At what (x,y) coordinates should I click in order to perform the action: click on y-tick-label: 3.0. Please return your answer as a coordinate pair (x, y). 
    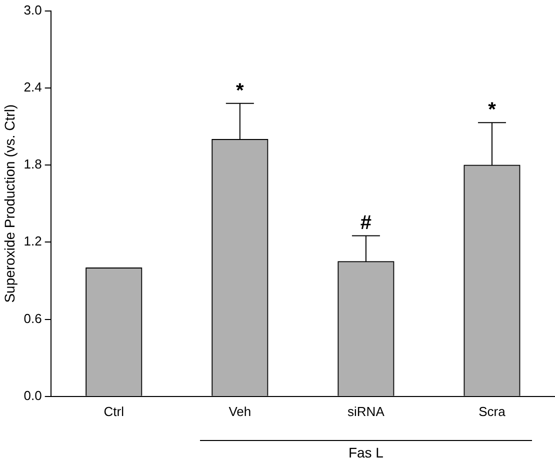
    Looking at the image, I should click on (33, 10).